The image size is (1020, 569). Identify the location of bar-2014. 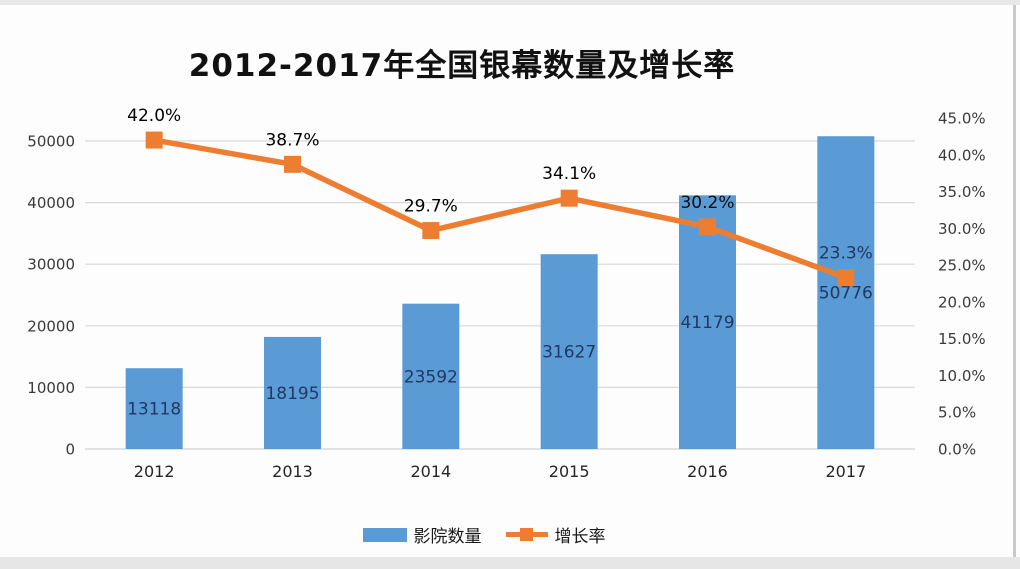
(431, 376).